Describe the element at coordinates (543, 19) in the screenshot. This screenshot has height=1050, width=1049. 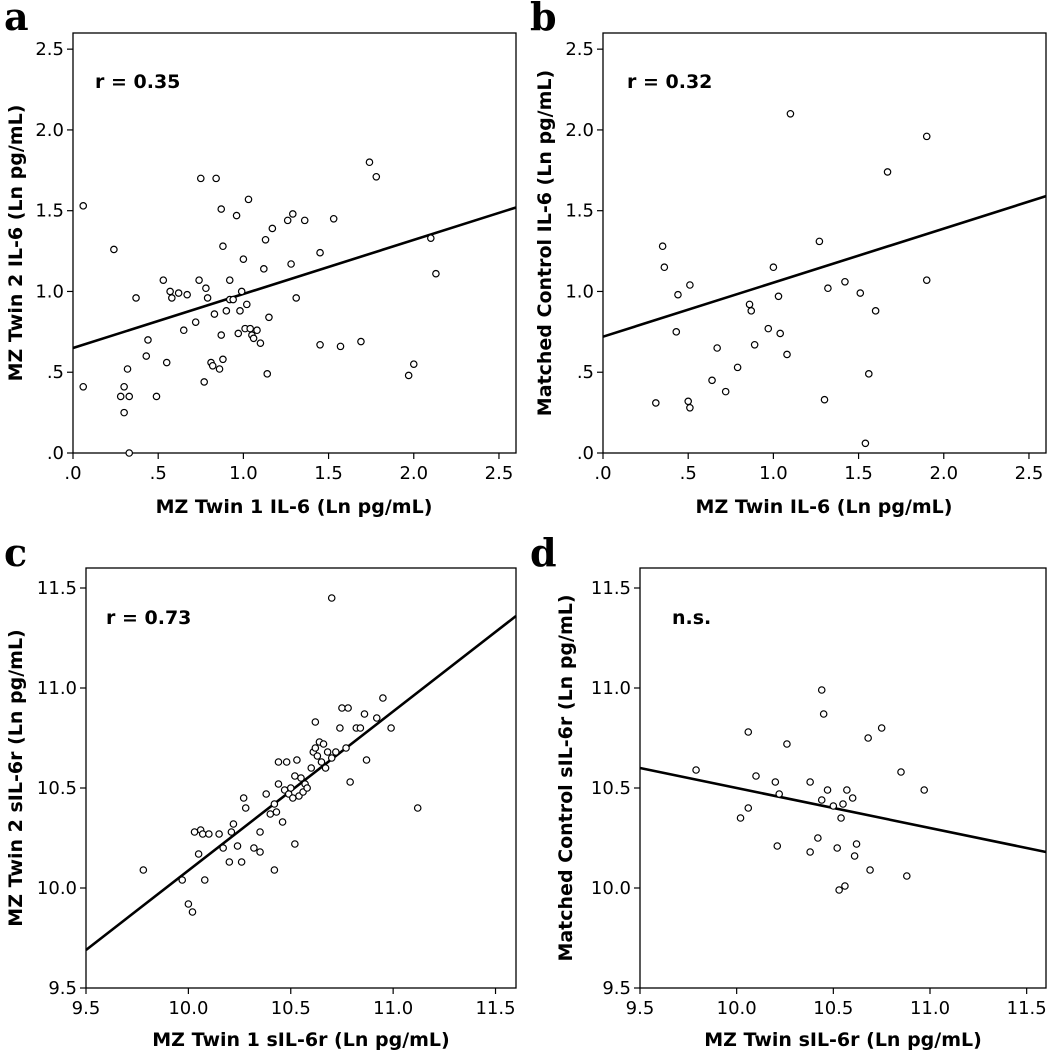
I see `panel-letter-b: b` at that location.